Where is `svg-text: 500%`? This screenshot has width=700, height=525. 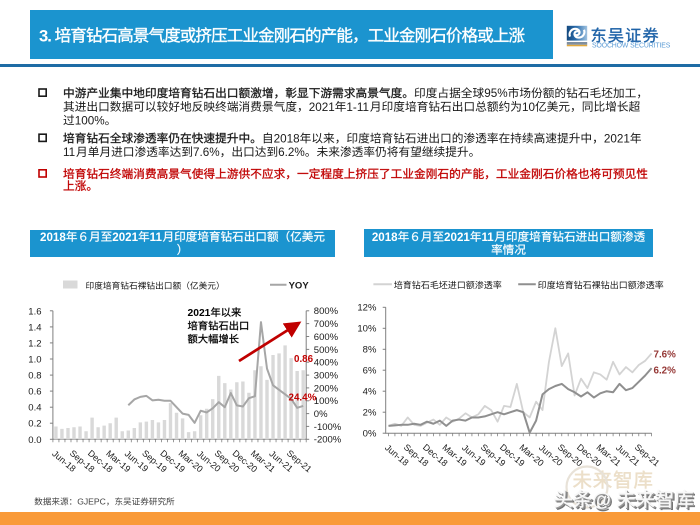 svg-text: 500% is located at coordinates (326, 350).